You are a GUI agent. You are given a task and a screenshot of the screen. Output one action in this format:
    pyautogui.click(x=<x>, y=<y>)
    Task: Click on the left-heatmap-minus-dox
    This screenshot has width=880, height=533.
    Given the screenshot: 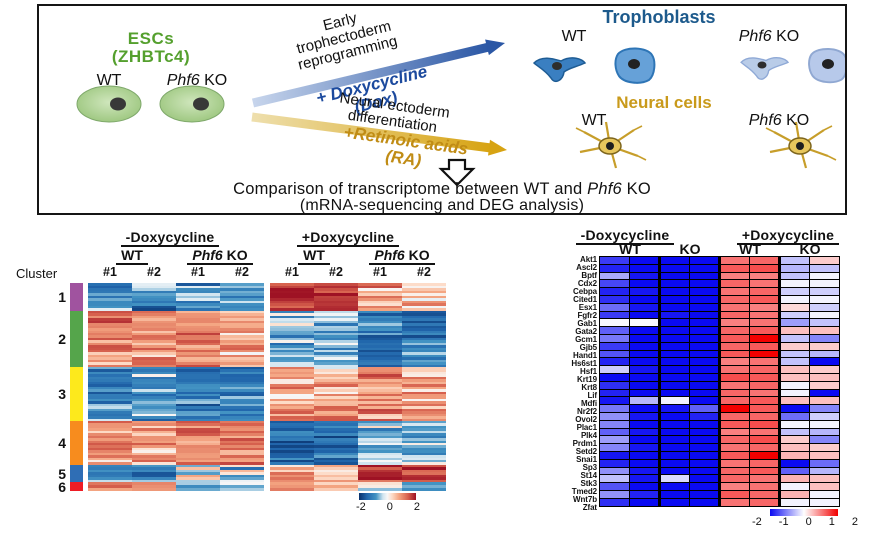 What is the action you would take?
    pyautogui.click(x=176, y=387)
    